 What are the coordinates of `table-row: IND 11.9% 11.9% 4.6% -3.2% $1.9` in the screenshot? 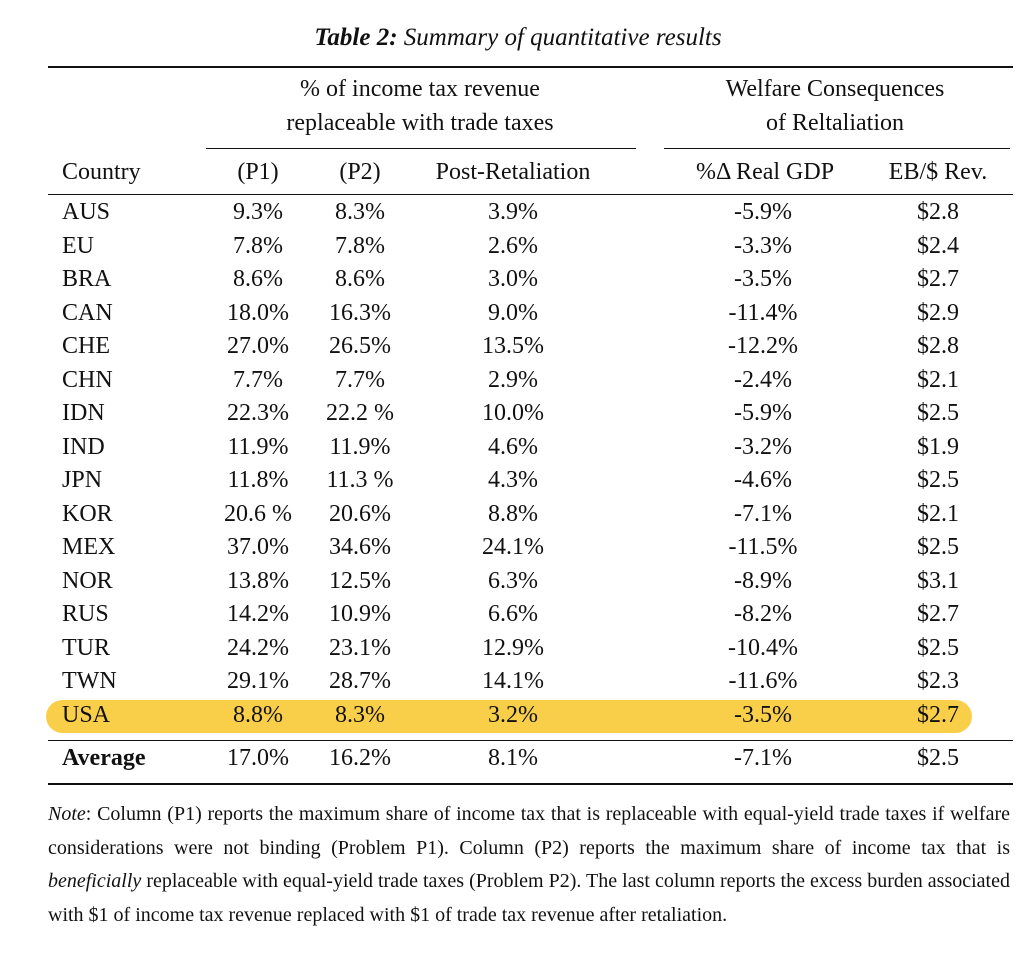 It's located at (530, 448).